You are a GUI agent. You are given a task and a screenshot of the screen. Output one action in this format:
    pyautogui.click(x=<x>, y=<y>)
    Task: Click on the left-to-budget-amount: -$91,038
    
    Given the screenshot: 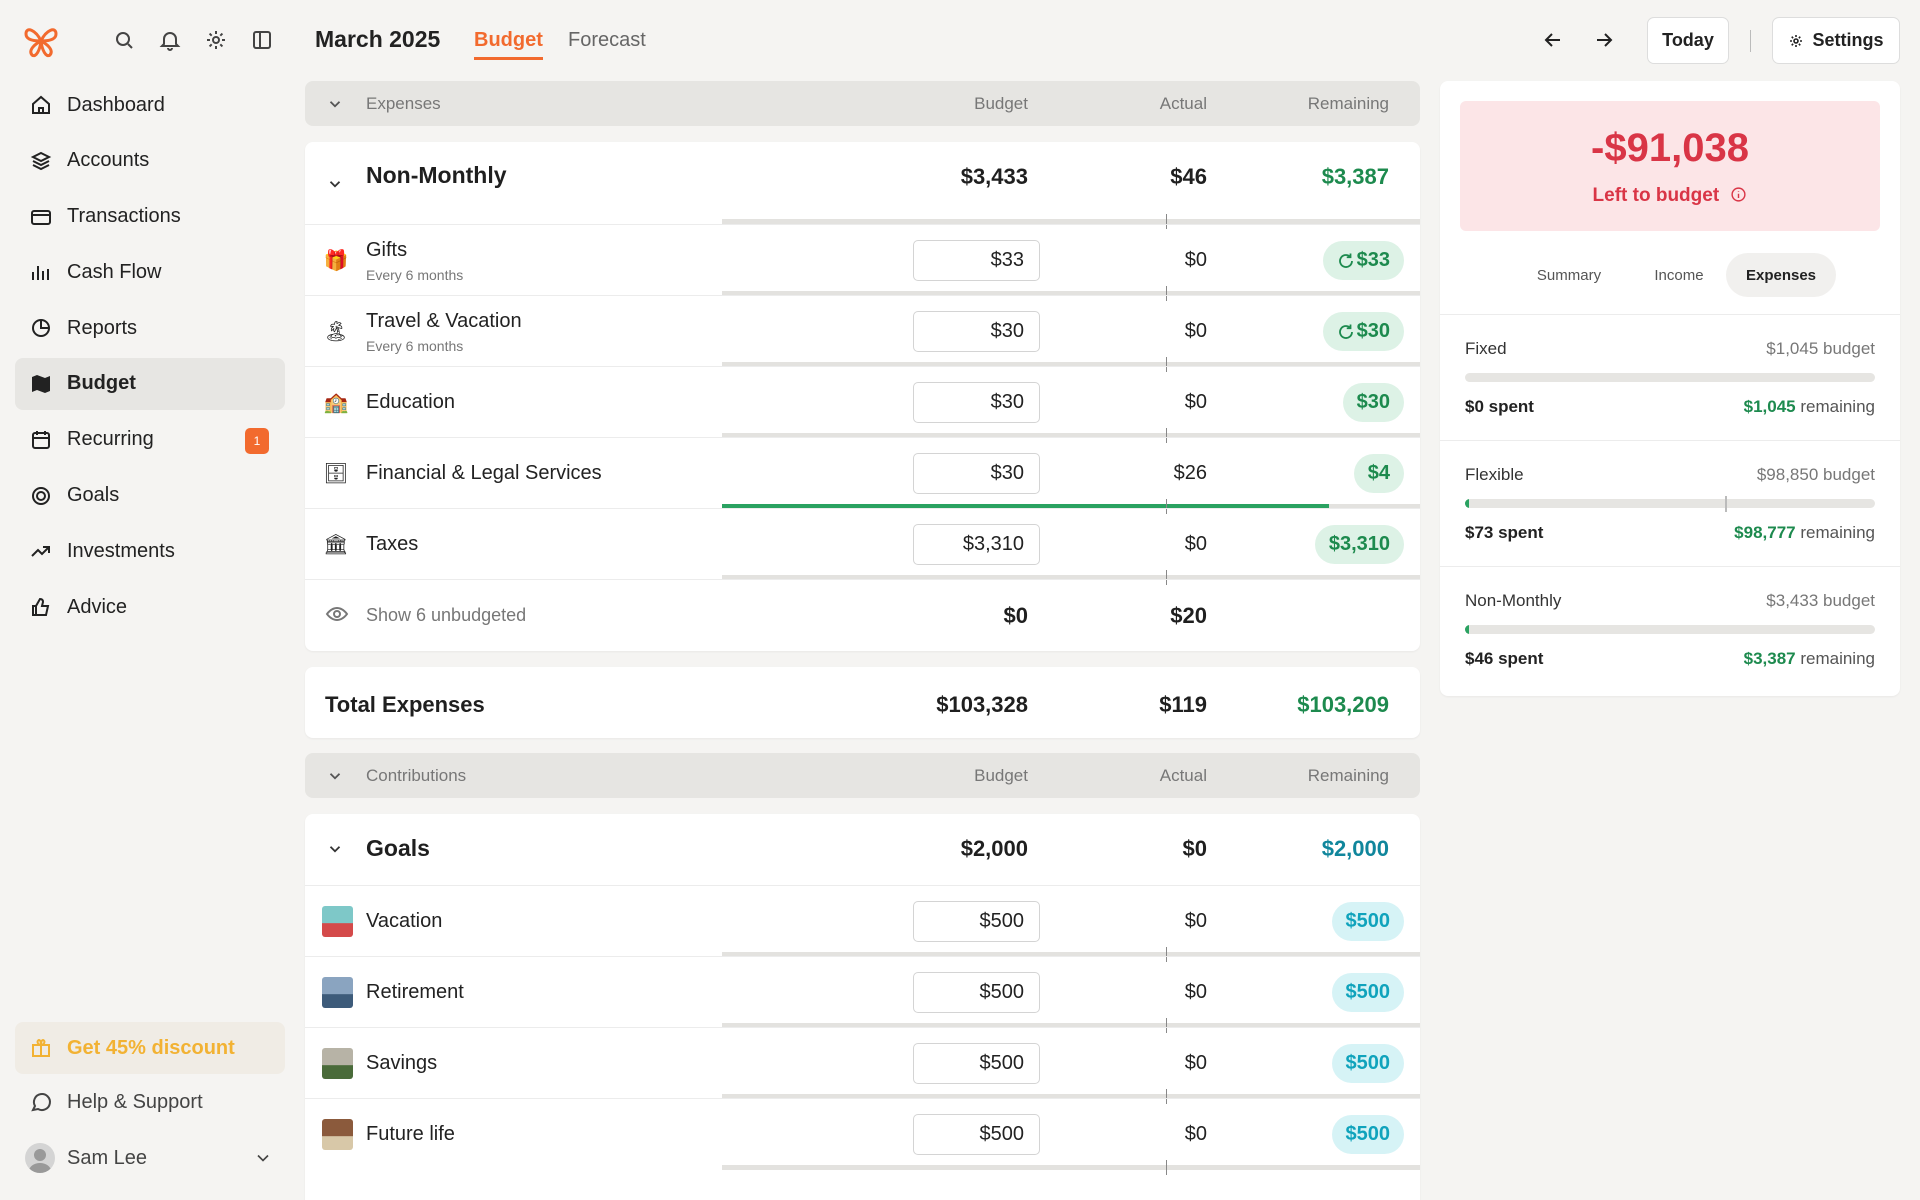 What is the action you would take?
    pyautogui.click(x=1670, y=148)
    